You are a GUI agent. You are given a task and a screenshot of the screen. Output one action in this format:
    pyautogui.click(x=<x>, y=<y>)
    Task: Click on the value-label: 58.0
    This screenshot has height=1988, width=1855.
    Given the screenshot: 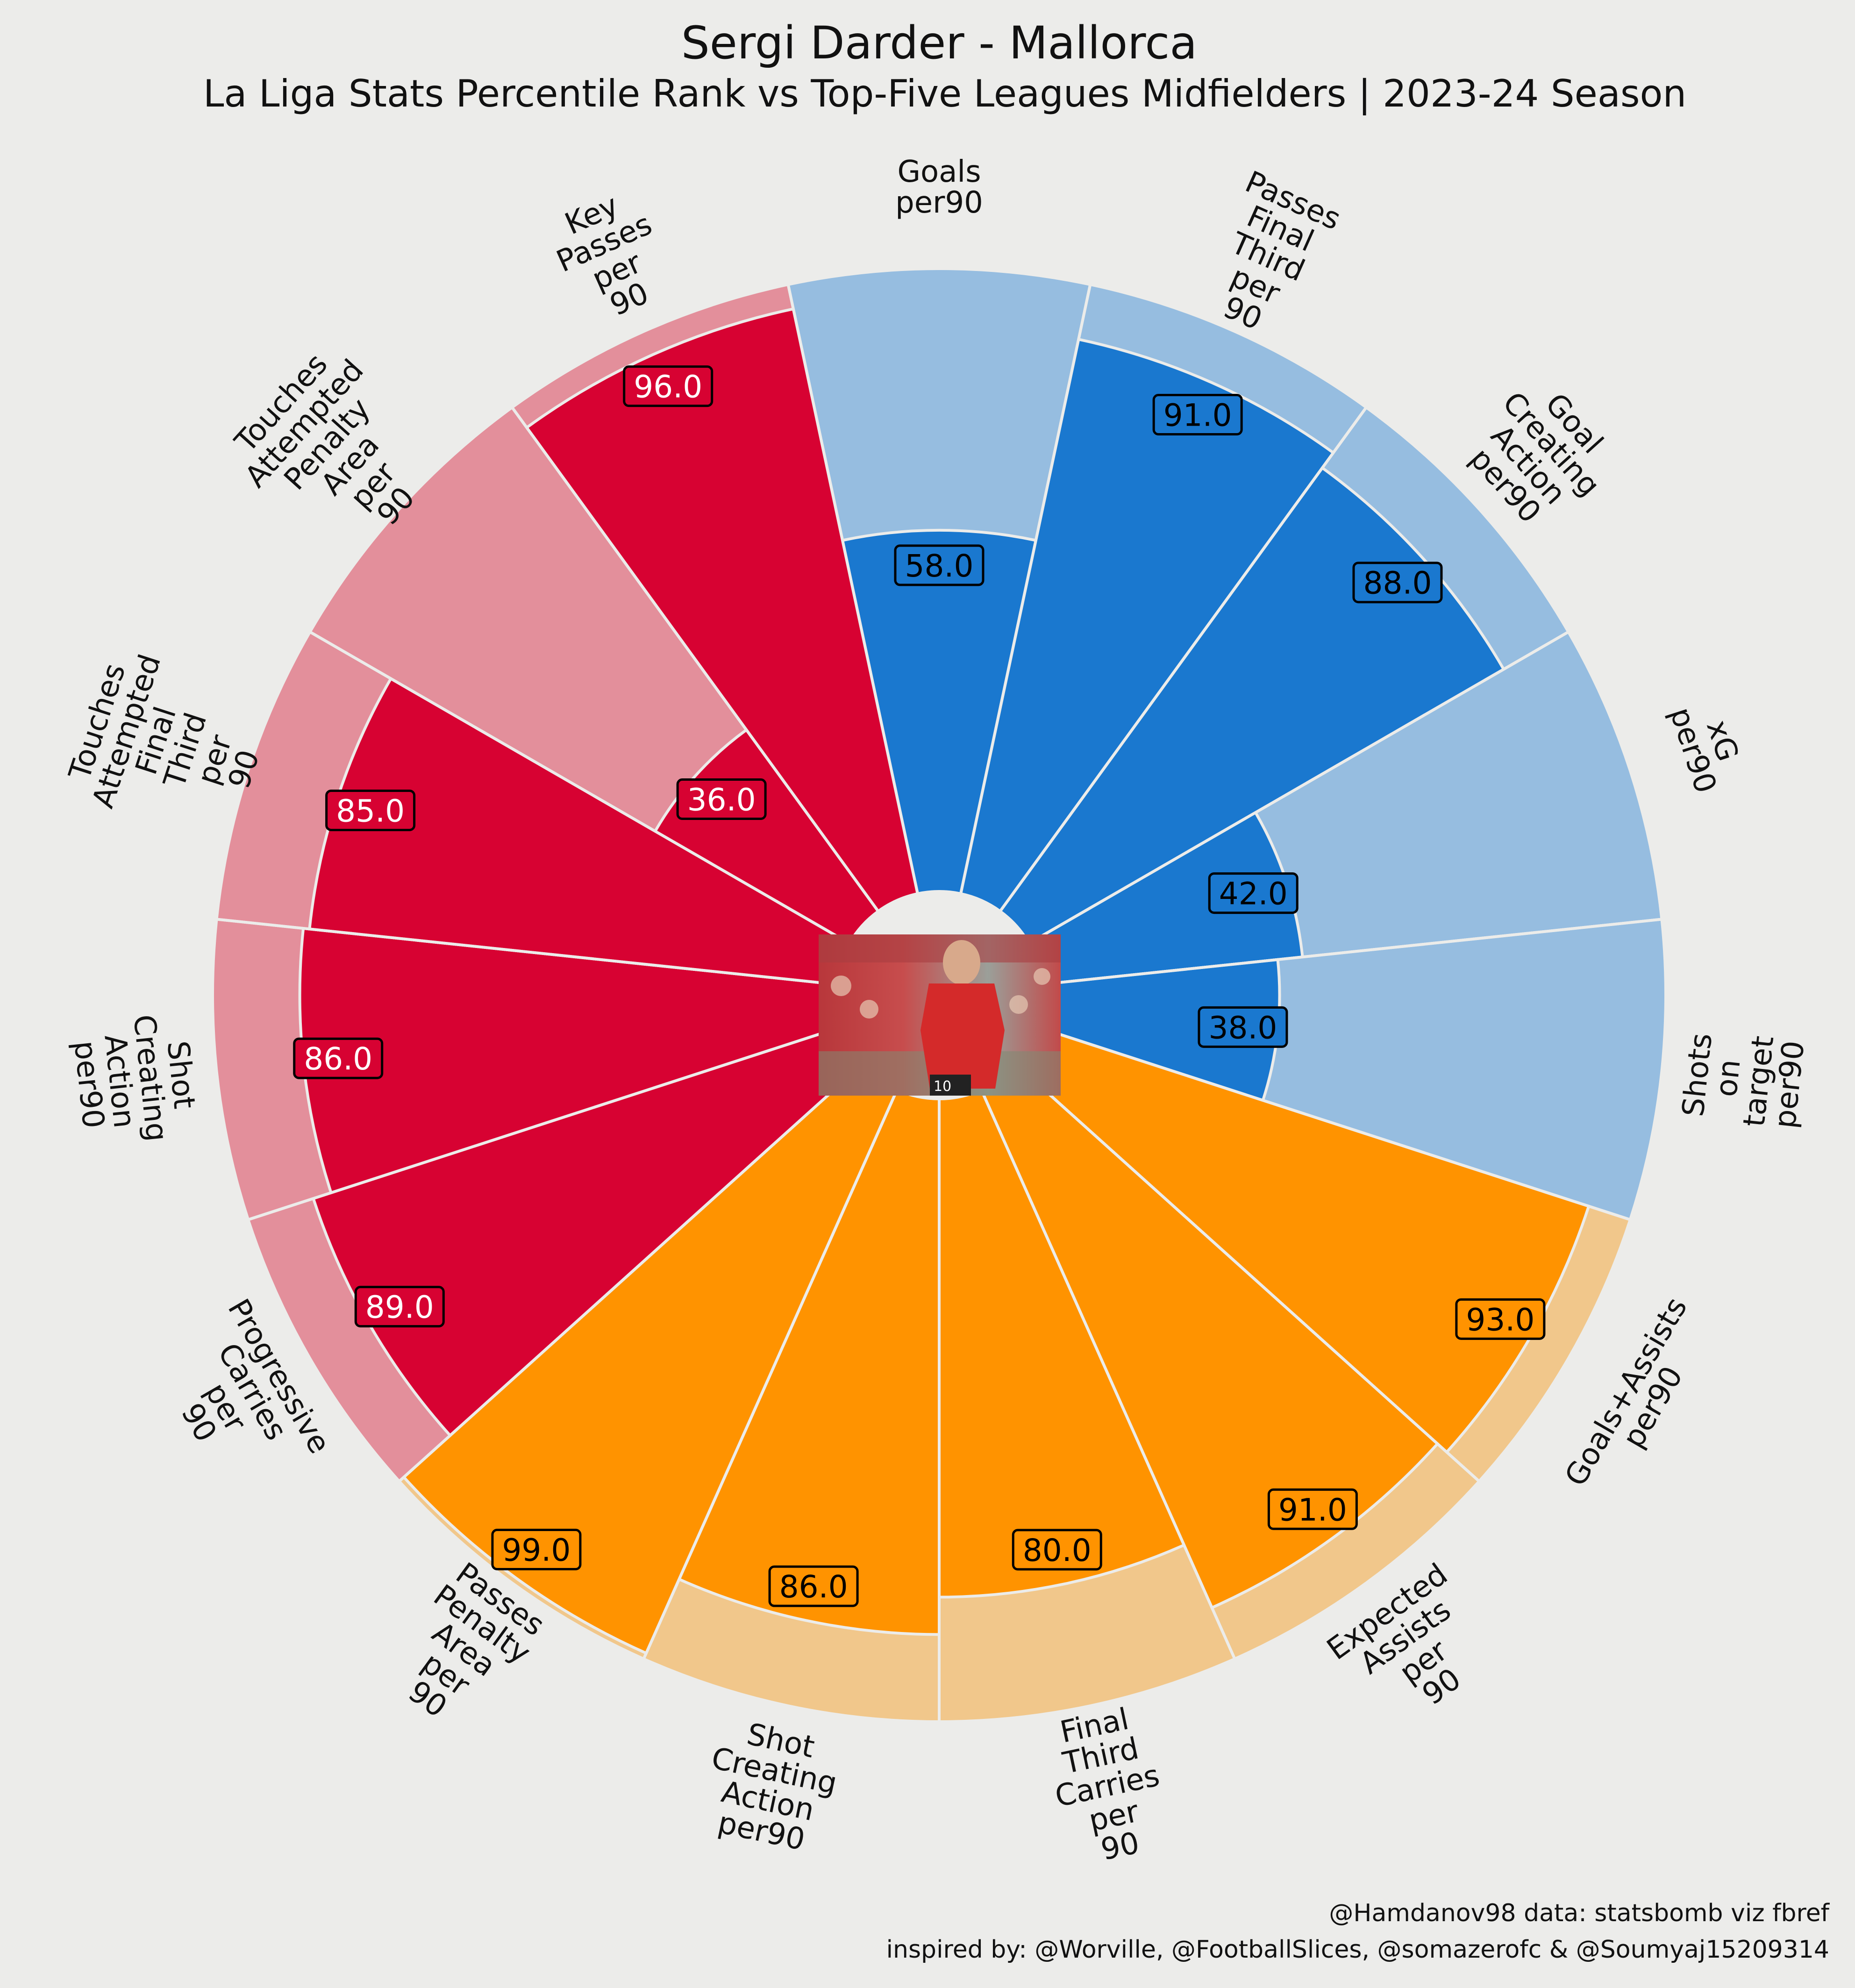 What is the action you would take?
    pyautogui.click(x=939, y=565)
    